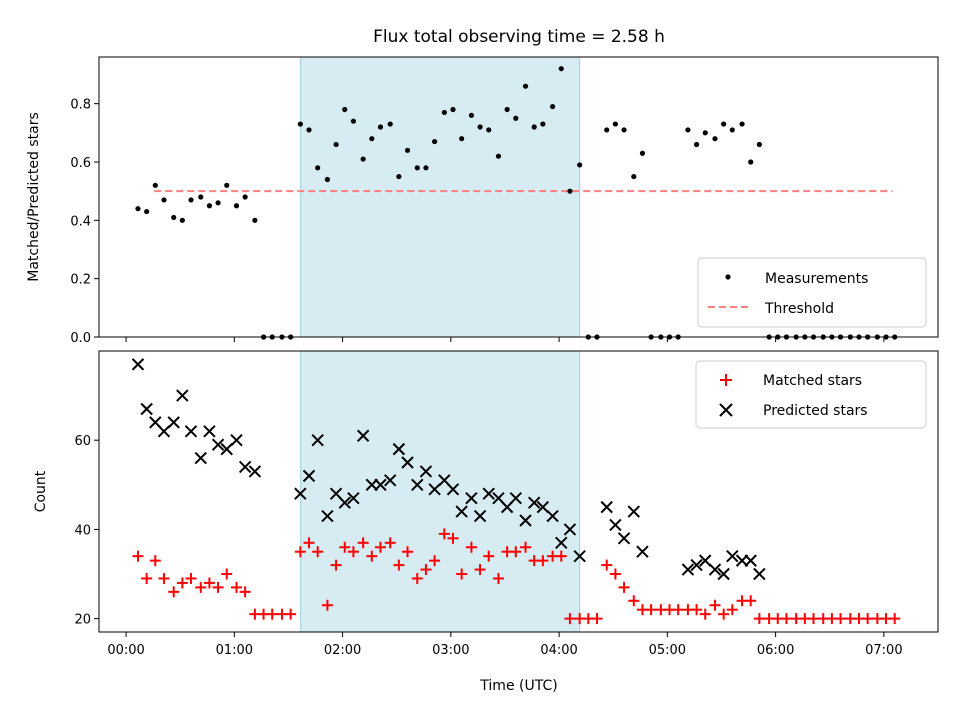  What do you see at coordinates (728, 277) in the screenshot?
I see `legend-measurements-marker` at bounding box center [728, 277].